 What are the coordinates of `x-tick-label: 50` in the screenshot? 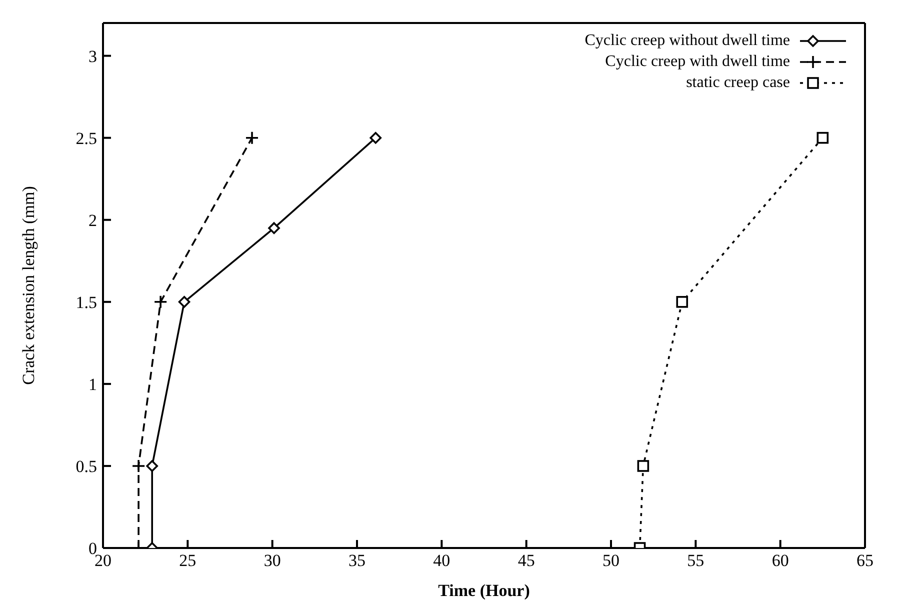 It's located at (611, 560).